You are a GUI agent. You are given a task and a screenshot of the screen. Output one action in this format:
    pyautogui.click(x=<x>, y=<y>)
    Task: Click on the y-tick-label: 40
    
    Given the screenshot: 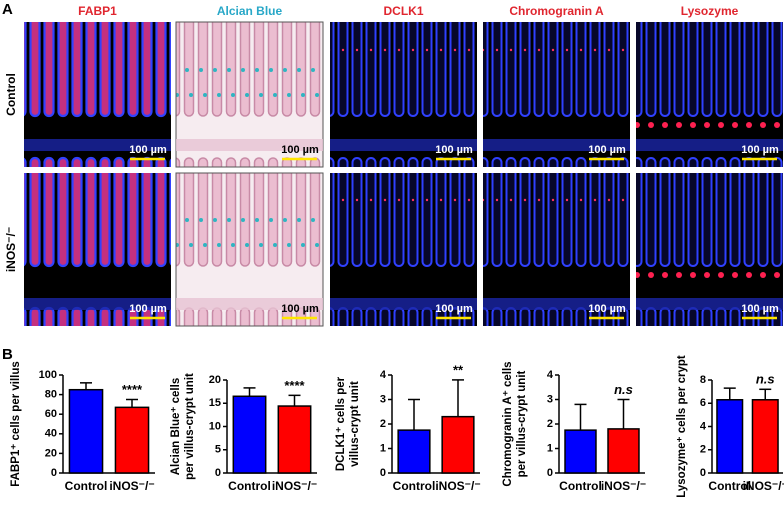 What is the action you would take?
    pyautogui.click(x=51, y=434)
    